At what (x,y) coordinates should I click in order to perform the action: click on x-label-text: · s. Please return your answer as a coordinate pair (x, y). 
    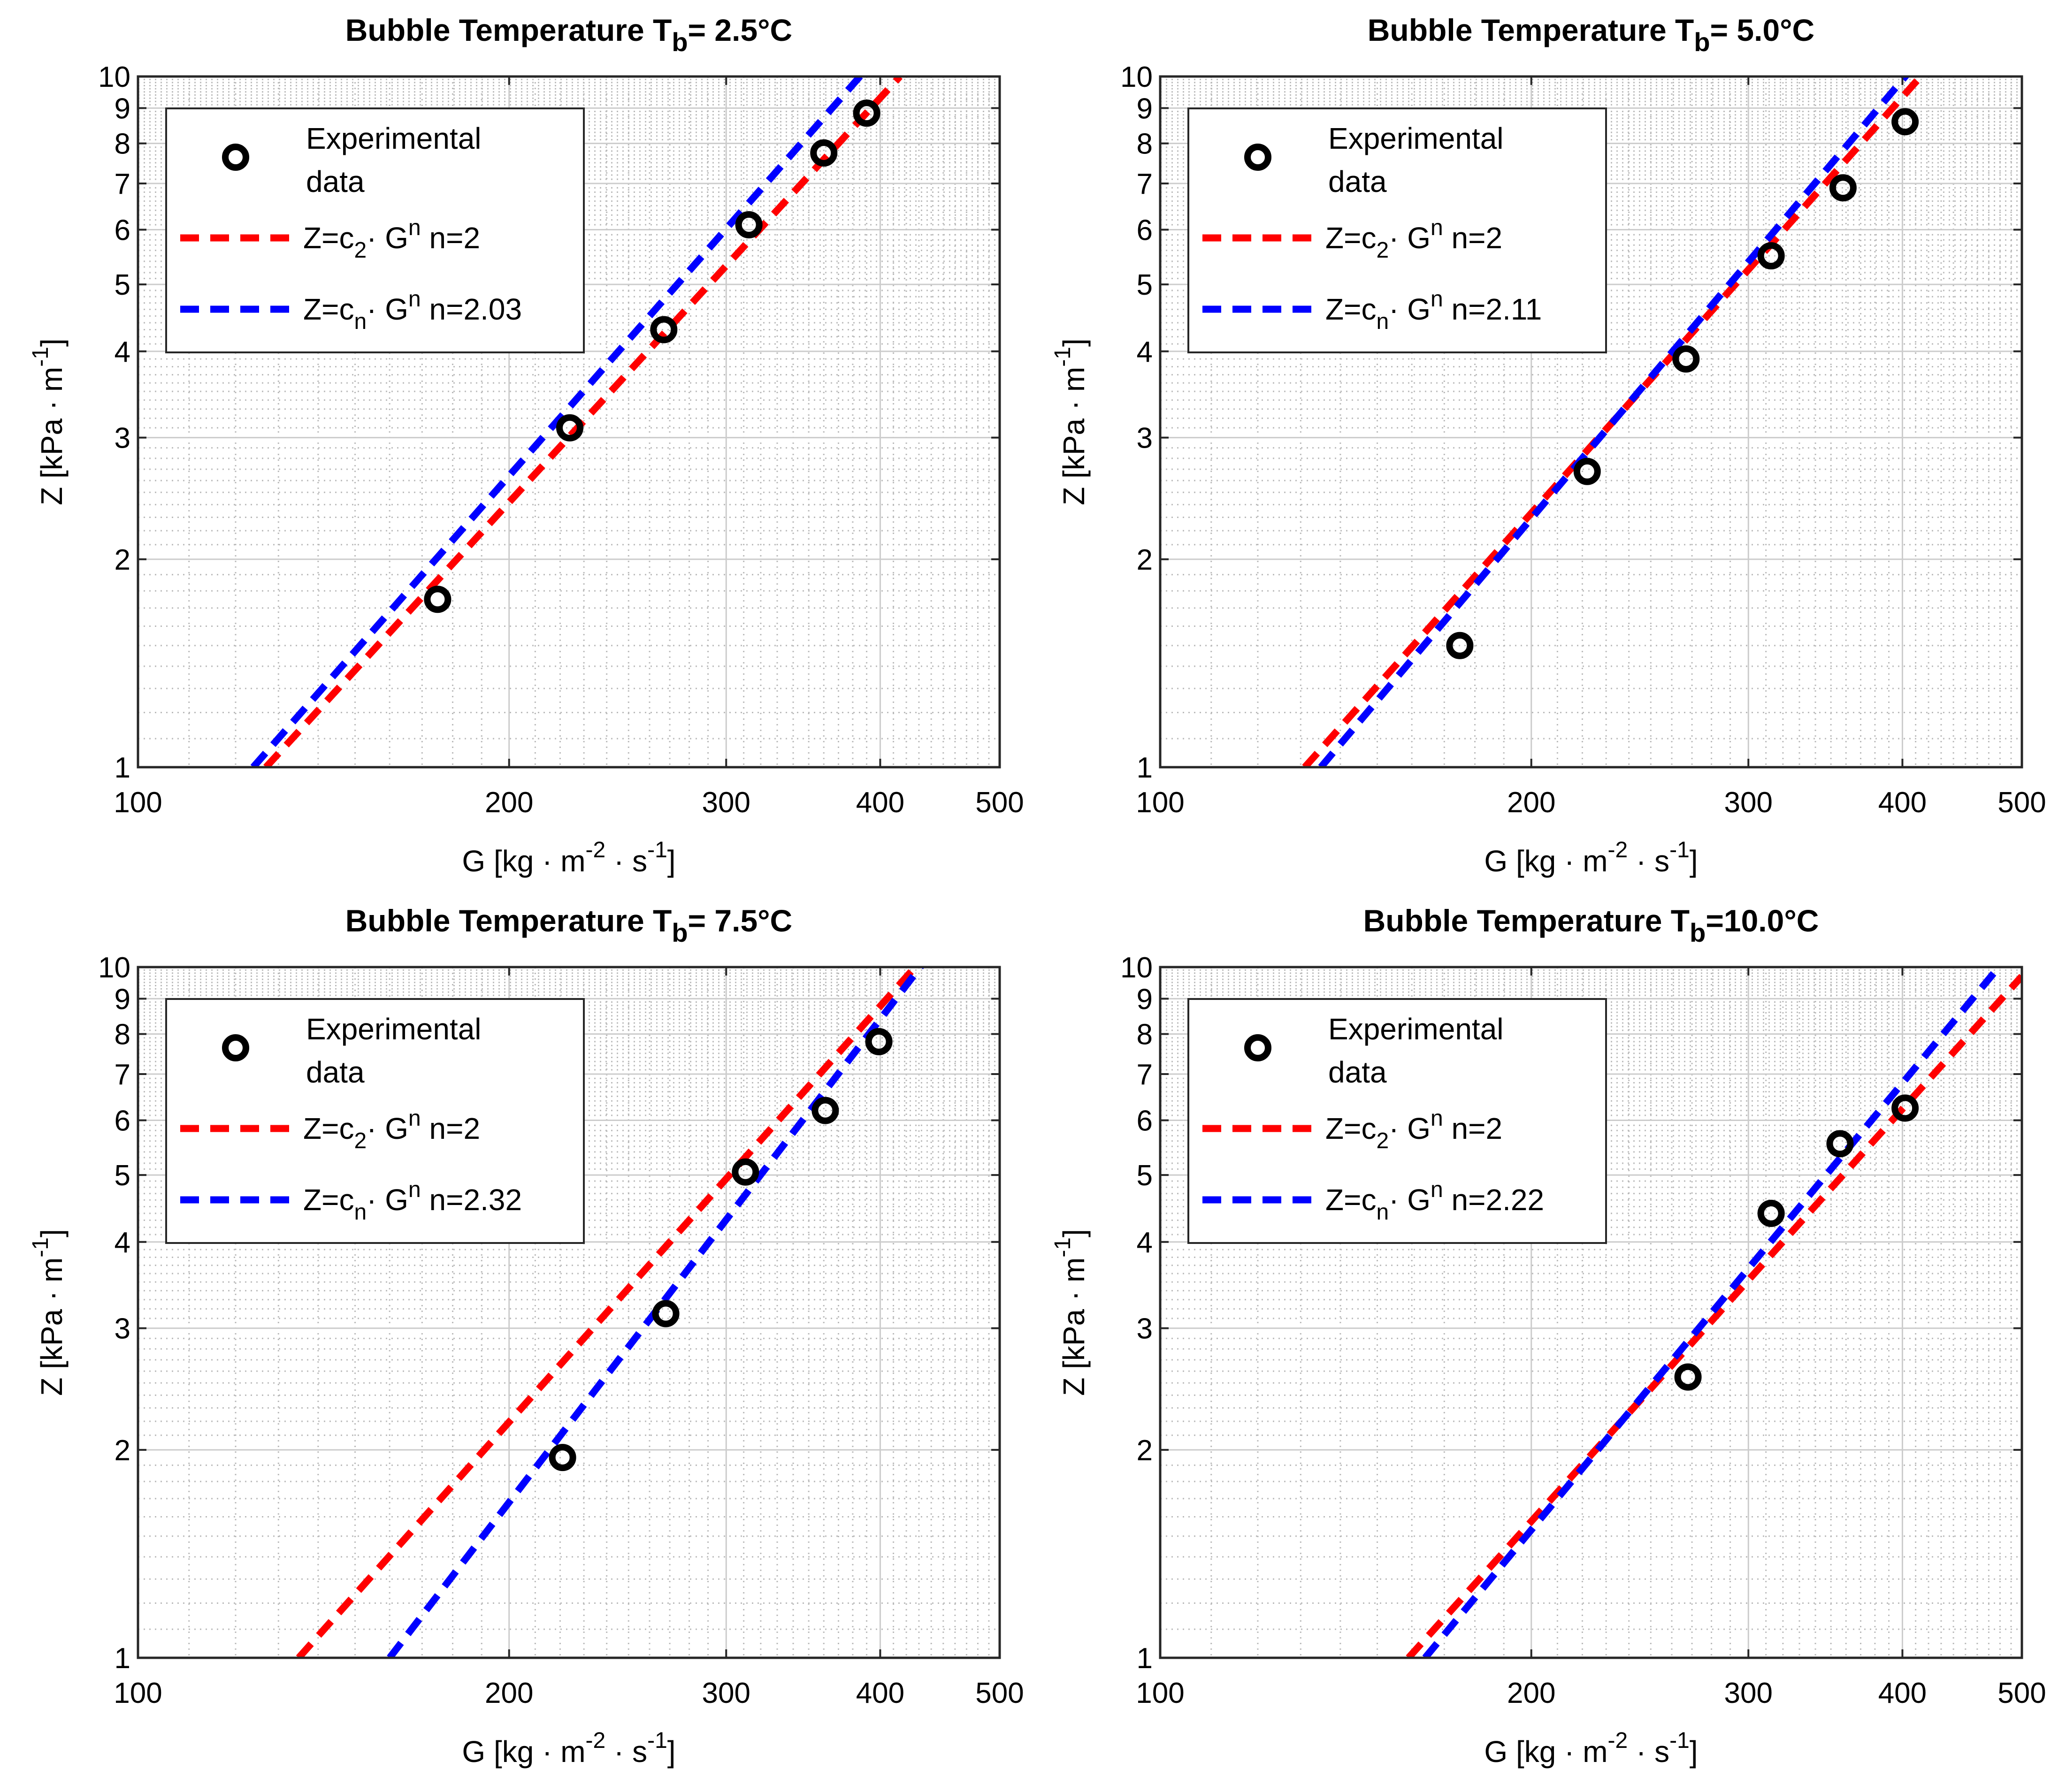
    Looking at the image, I should click on (1648, 1752).